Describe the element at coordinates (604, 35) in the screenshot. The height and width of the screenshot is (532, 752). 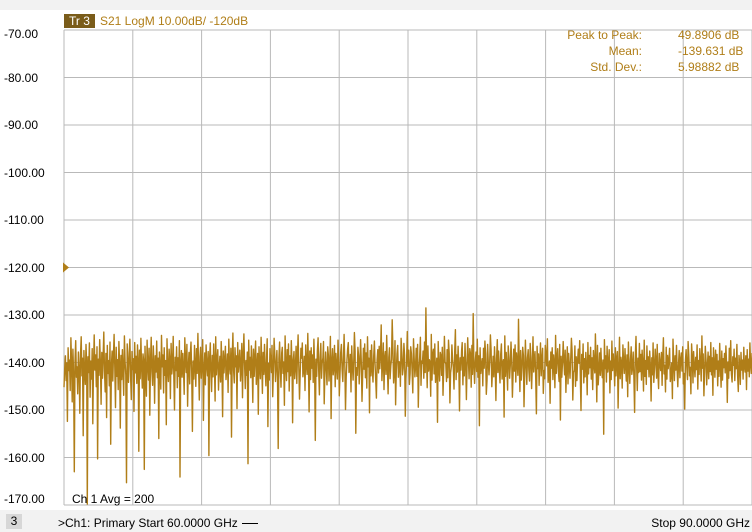
I see `peak-to-peak-label: Peak to Peak:` at that location.